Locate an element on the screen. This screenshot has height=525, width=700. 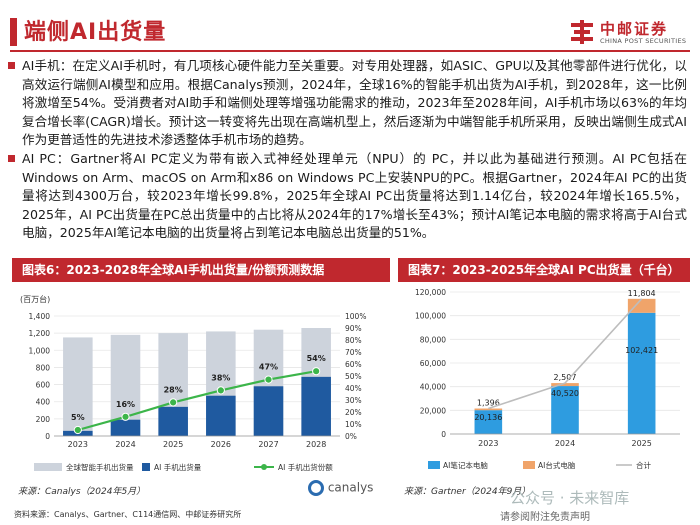
legend-label: AI 手机出货量 is located at coordinates (178, 467).